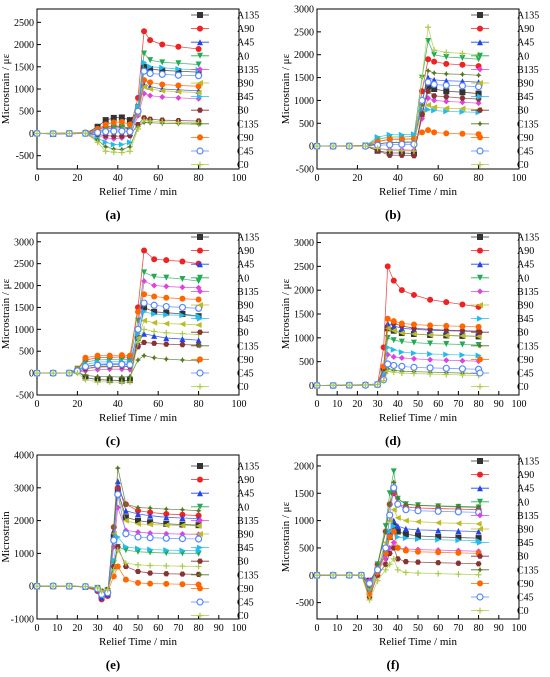 Image resolution: width=550 pixels, height=677 pixels. What do you see at coordinates (112, 214) in the screenshot?
I see `panel-label: (a)` at bounding box center [112, 214].